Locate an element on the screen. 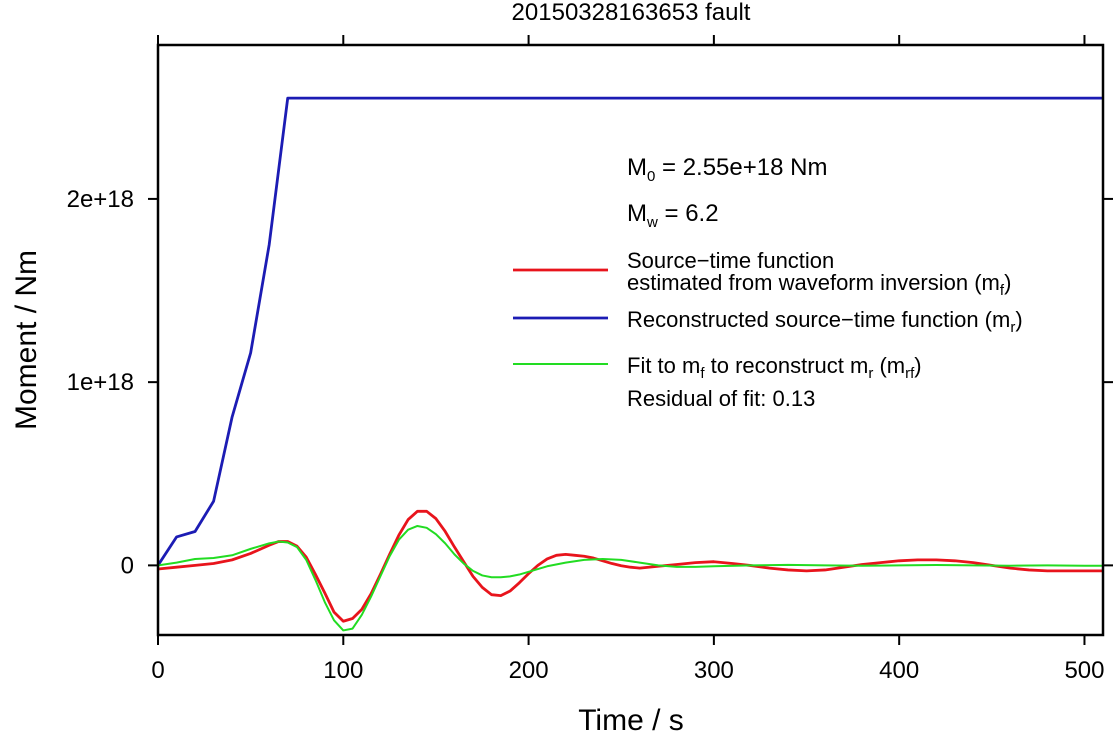 This screenshot has height=735, width=1117. m0-annotation: M0 = 2.55e+18 Nm is located at coordinates (727, 169).